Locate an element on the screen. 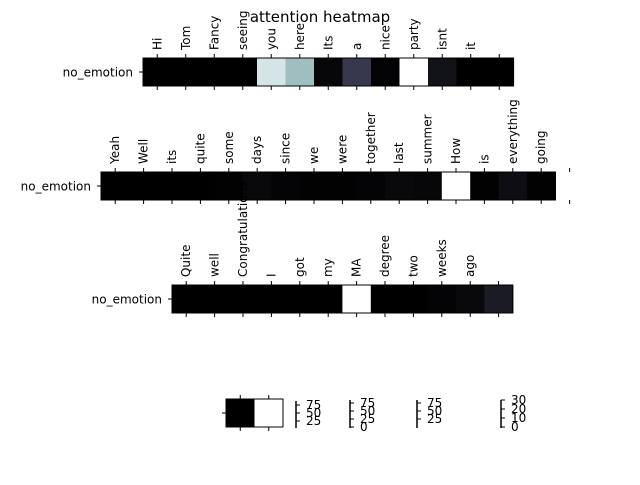 The image size is (640, 485). token-label: you is located at coordinates (271, 39).